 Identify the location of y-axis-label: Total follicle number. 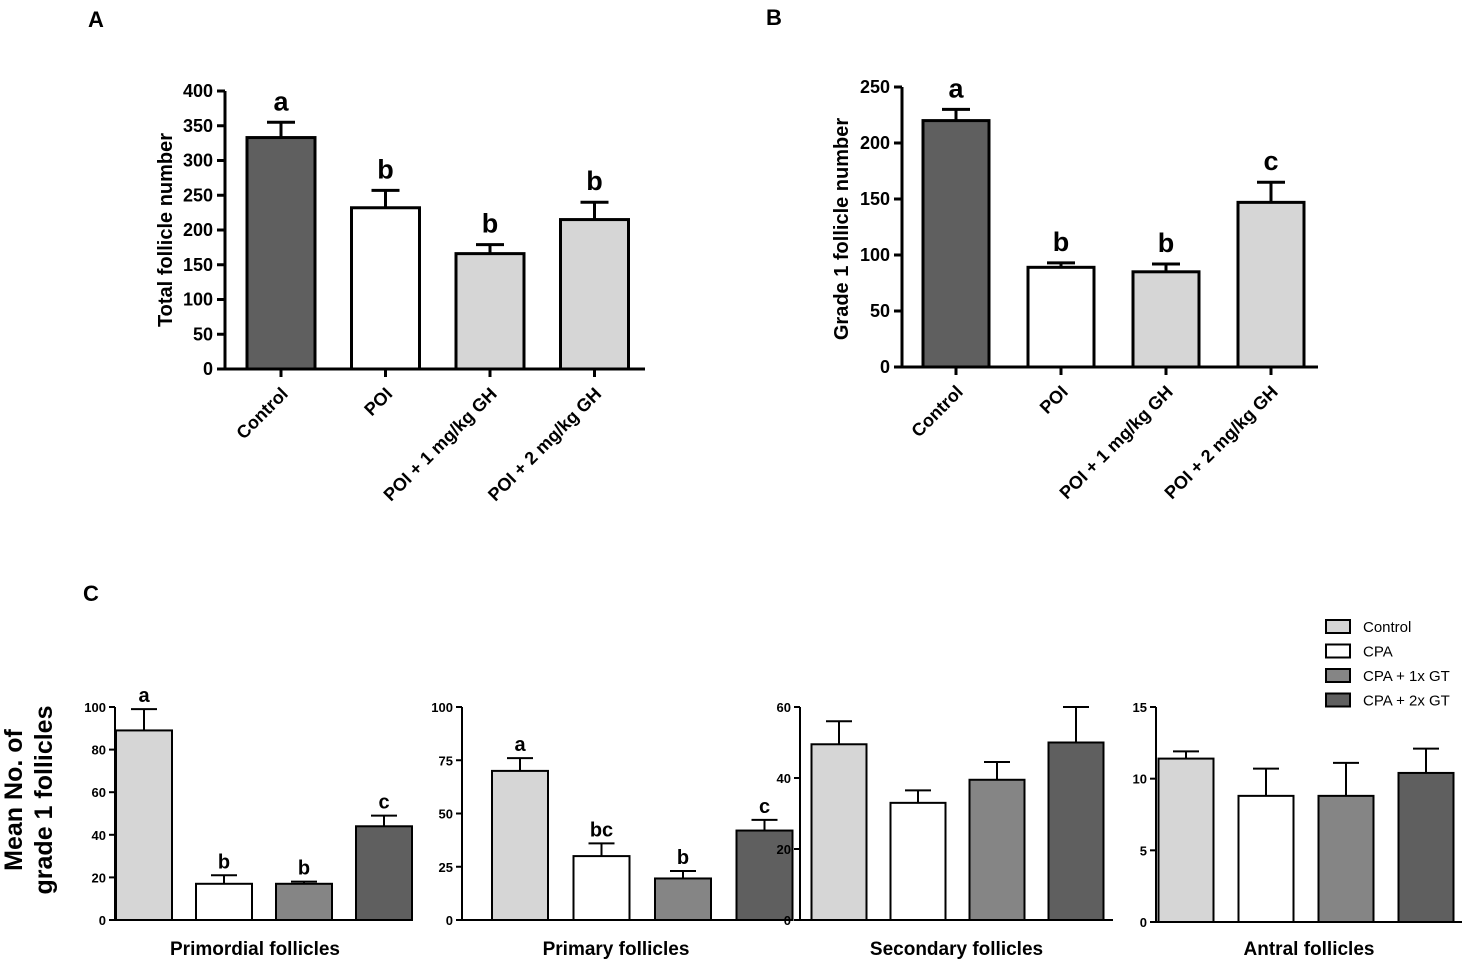
(166, 230).